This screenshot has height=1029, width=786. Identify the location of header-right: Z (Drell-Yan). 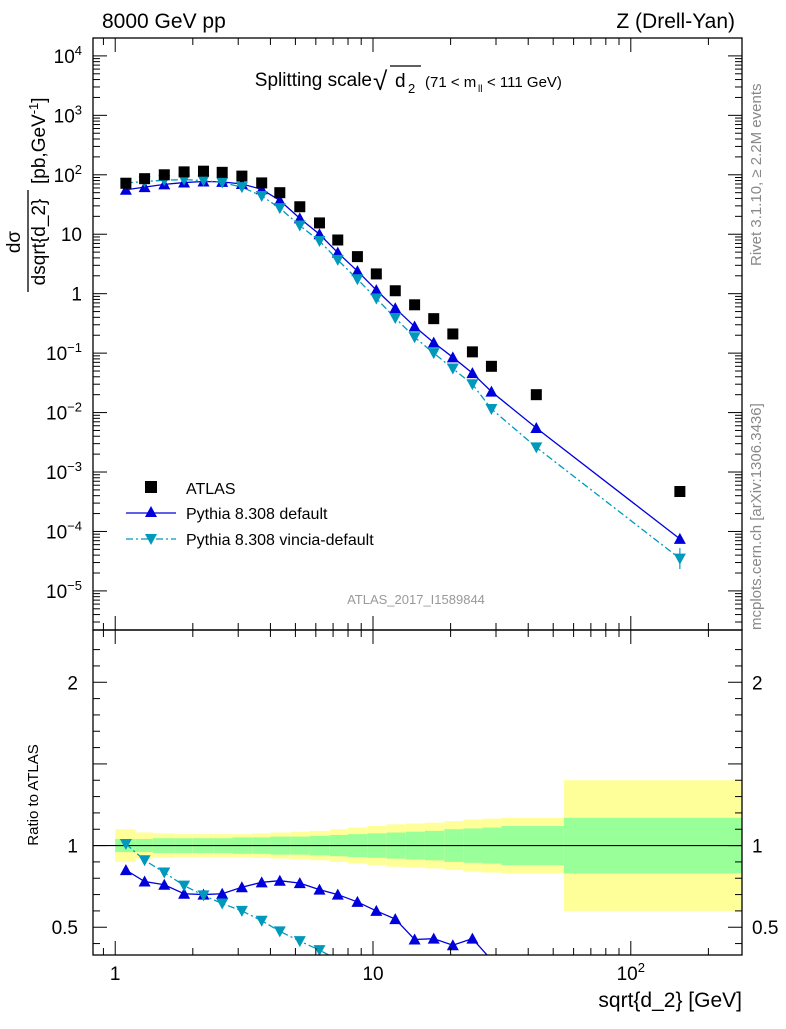
(675, 21).